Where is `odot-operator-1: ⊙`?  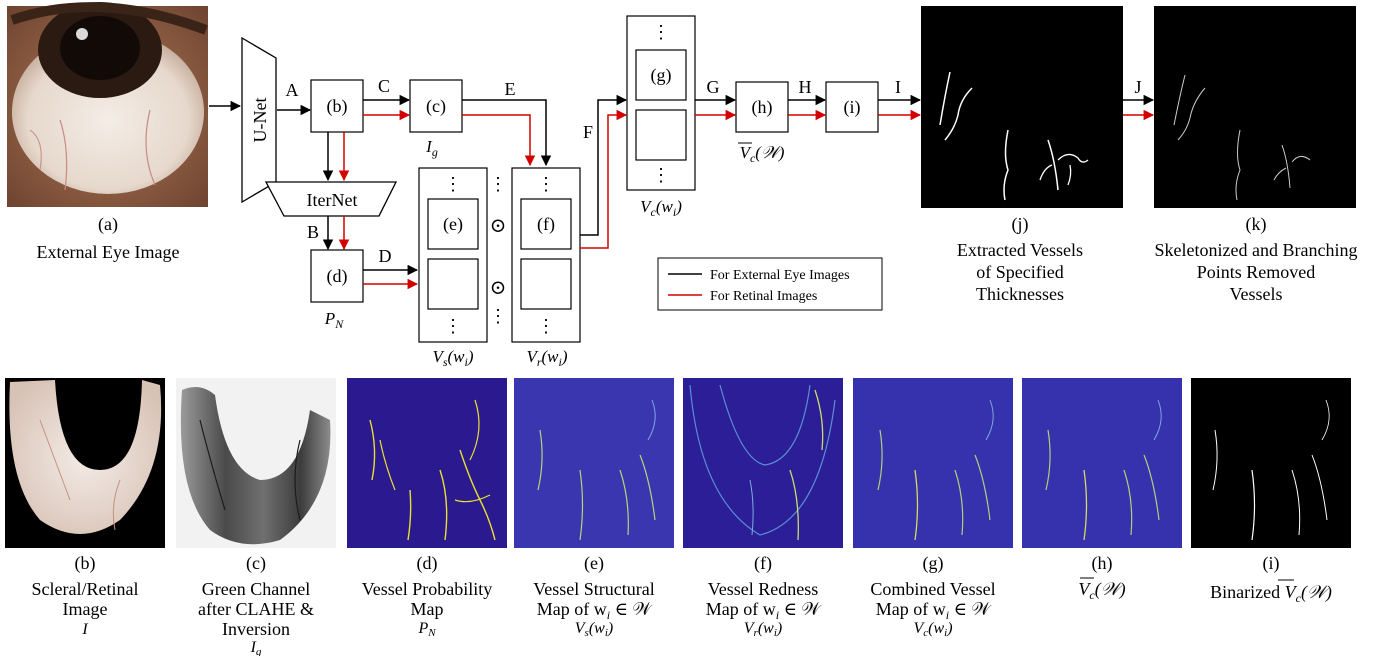 odot-operator-1: ⊙ is located at coordinates (498, 226).